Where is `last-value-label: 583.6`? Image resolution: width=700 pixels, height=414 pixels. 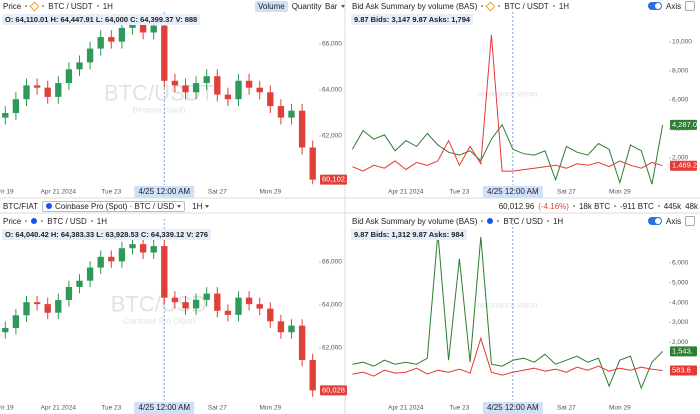
last-value-label: 583.6 is located at coordinates (681, 369).